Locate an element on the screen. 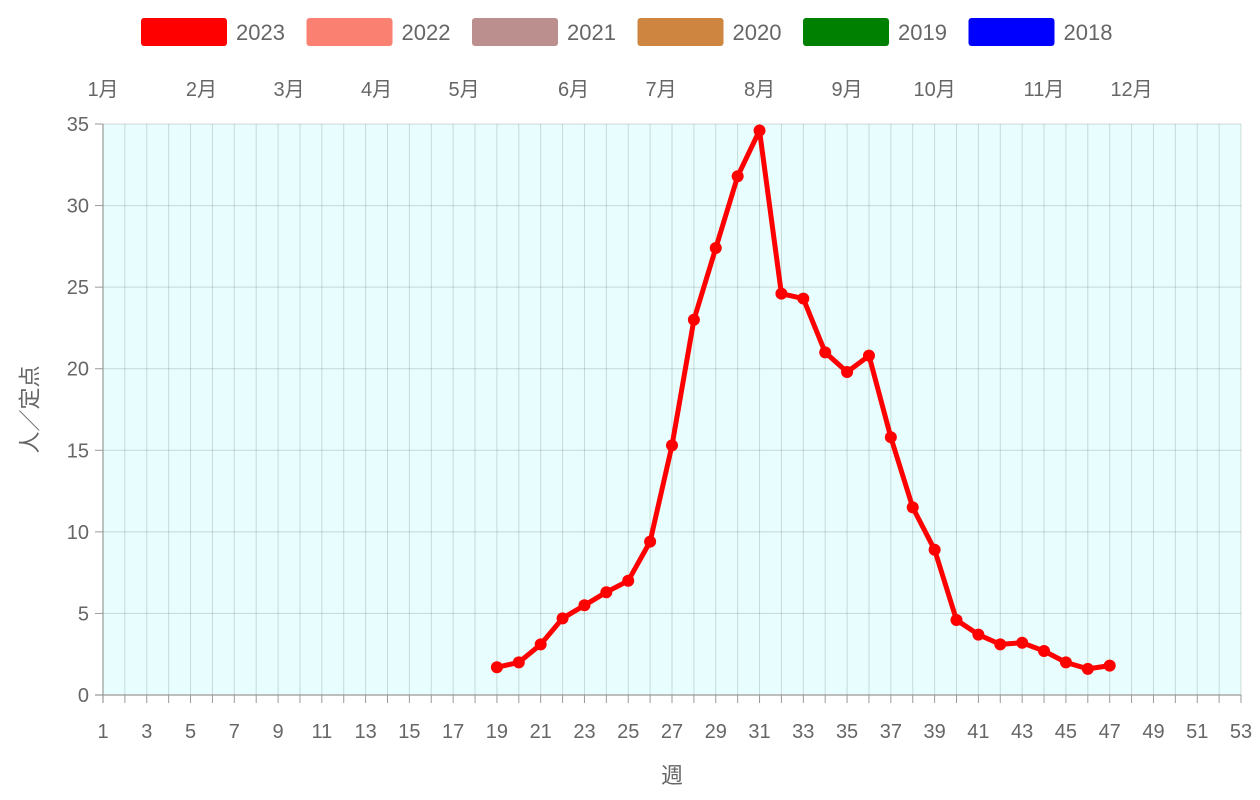 Image resolution: width=1260 pixels, height=800 pixels. legend-item: 2019 is located at coordinates (875, 32).